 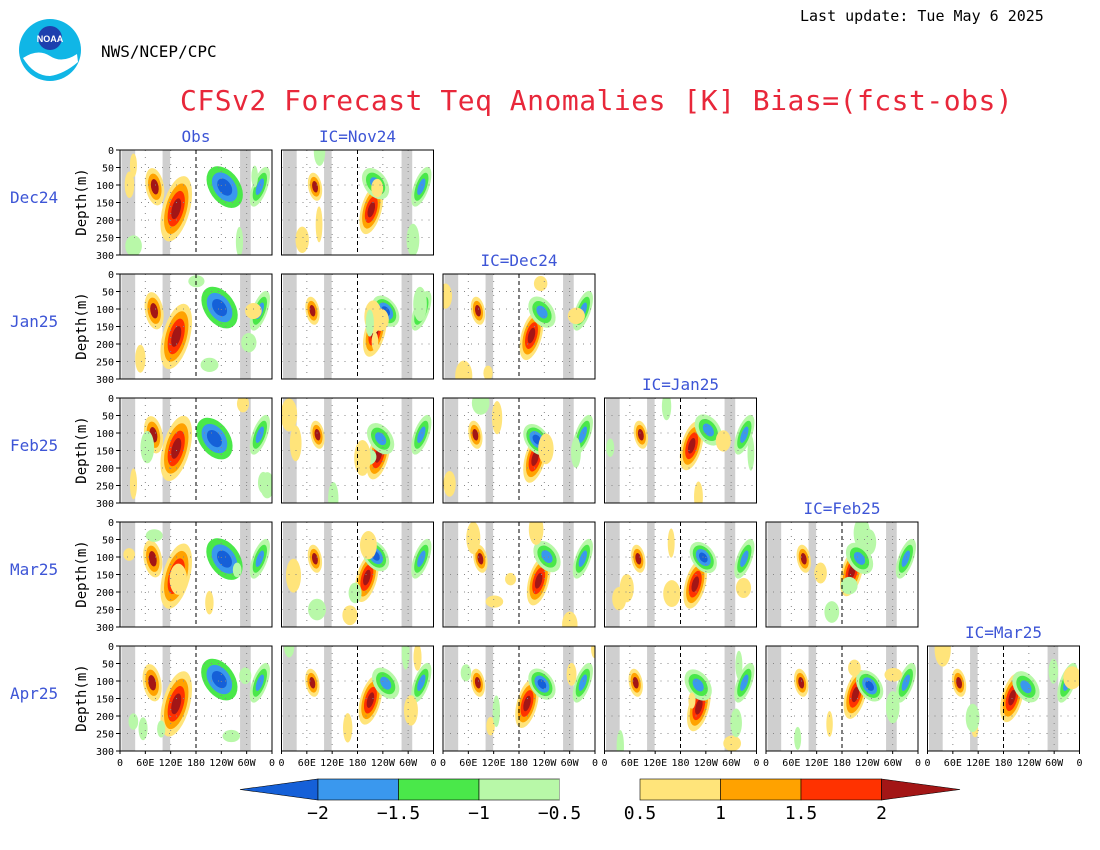 What do you see at coordinates (801, 813) in the screenshot?
I see `colorbar-tick-label: 1.5` at bounding box center [801, 813].